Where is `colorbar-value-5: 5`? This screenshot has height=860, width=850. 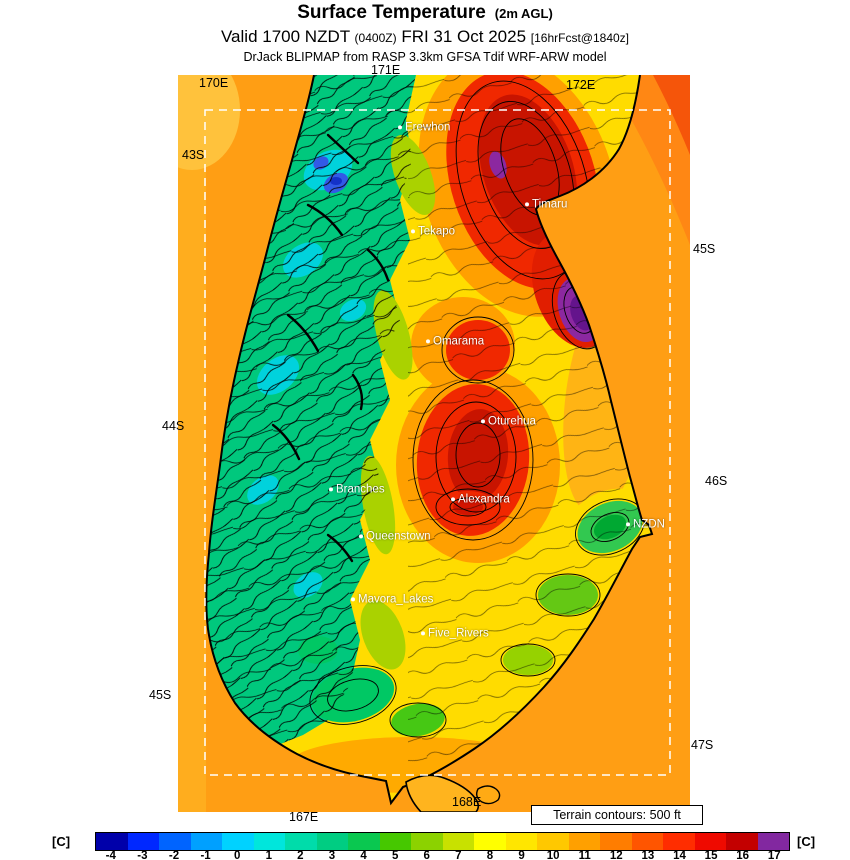
colorbar-value-5: 5 is located at coordinates (395, 855).